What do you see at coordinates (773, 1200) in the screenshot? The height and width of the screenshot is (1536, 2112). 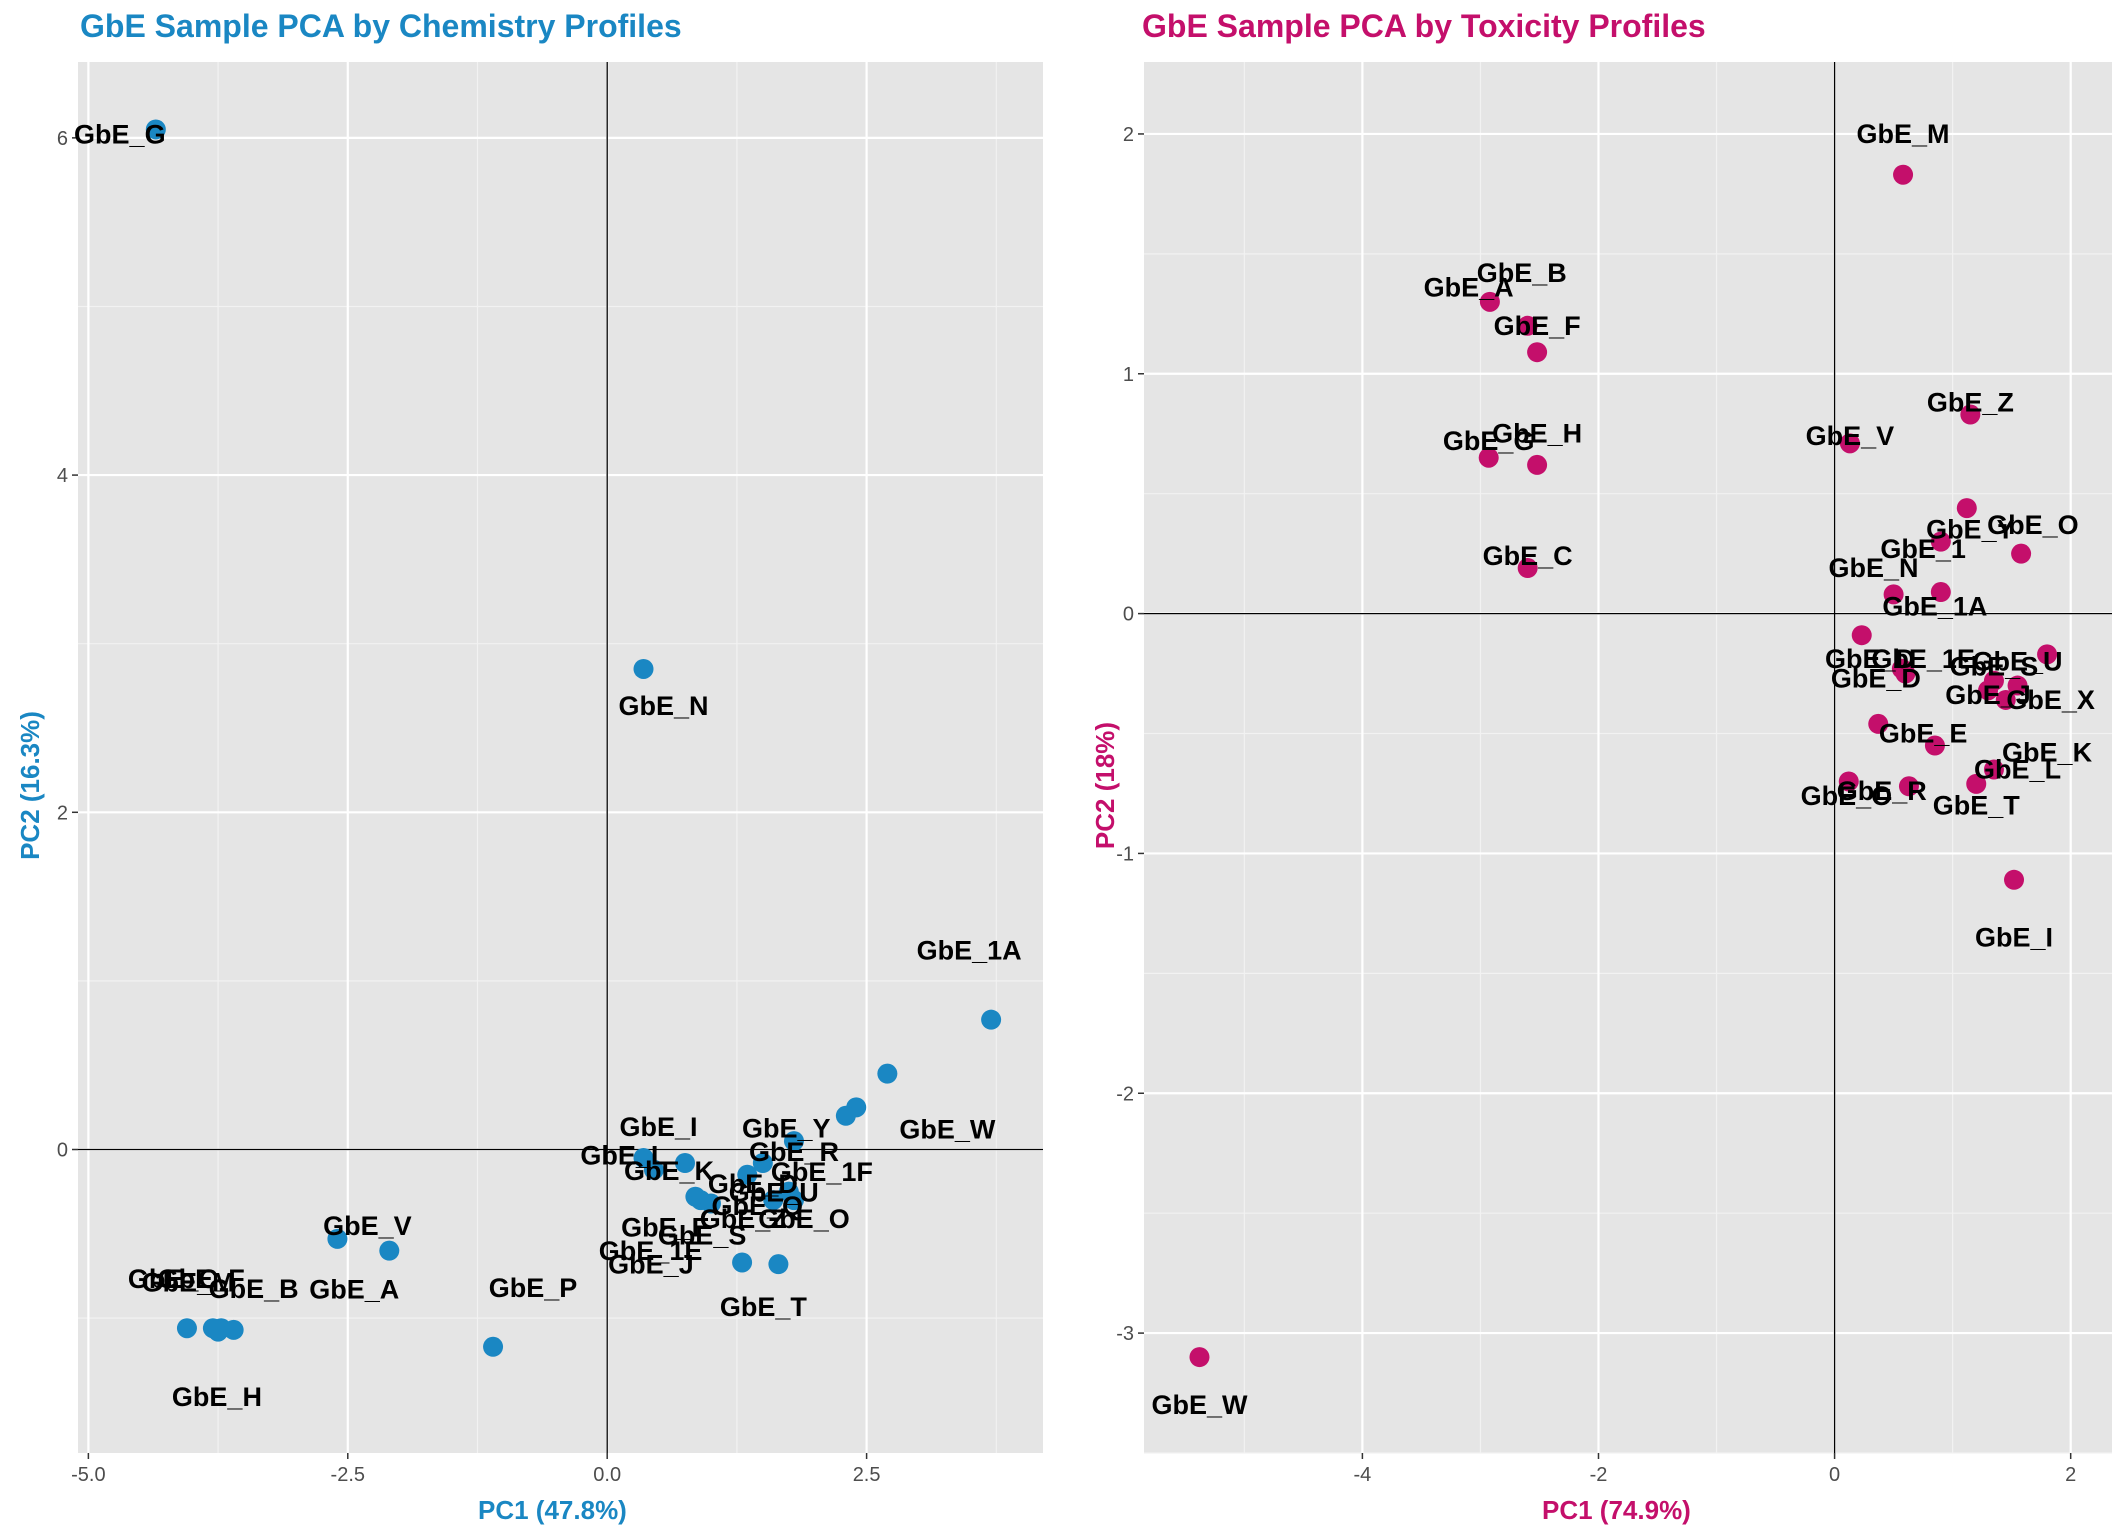 I see `data-point-GbE_Z` at bounding box center [773, 1200].